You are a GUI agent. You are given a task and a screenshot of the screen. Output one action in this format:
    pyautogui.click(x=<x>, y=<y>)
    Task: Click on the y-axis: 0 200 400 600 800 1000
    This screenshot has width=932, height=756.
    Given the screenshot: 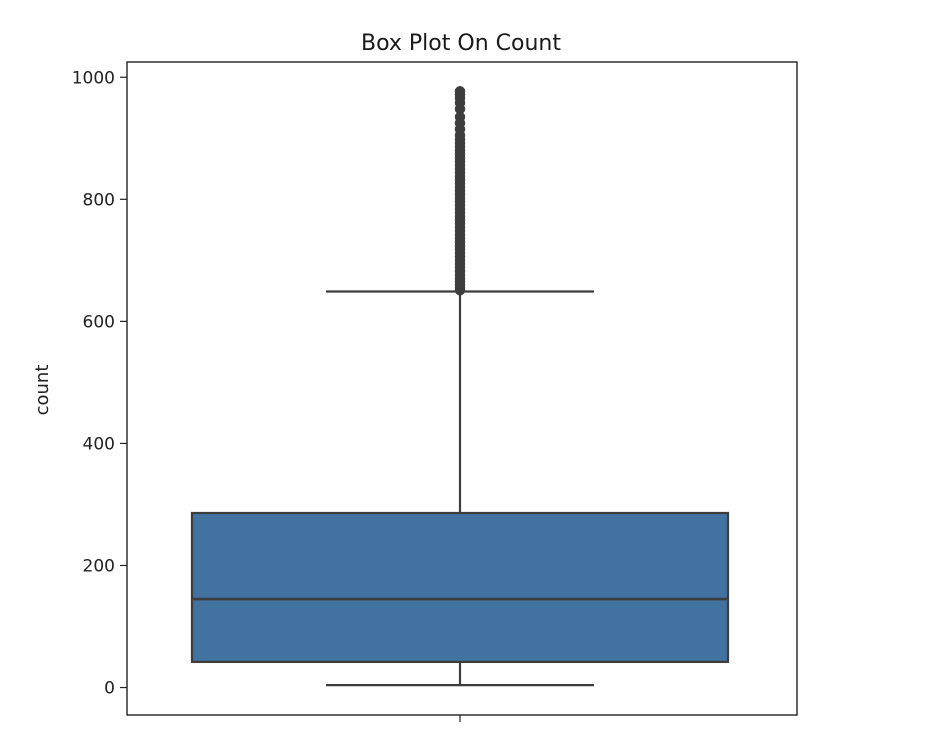 What is the action you would take?
    pyautogui.click(x=99, y=383)
    